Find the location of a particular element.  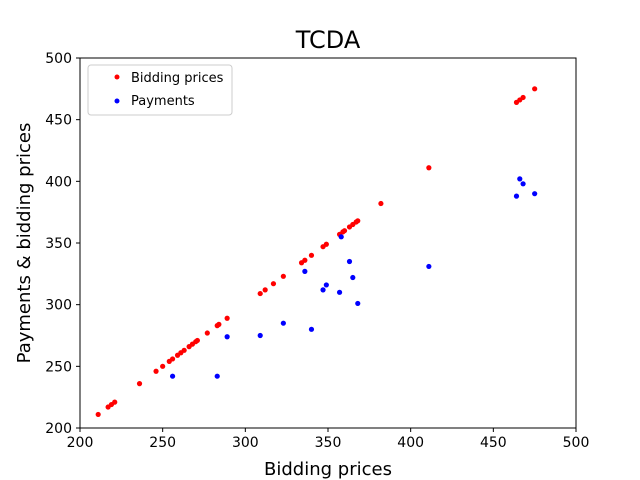

y-tick-label: 300 is located at coordinates (58, 306).